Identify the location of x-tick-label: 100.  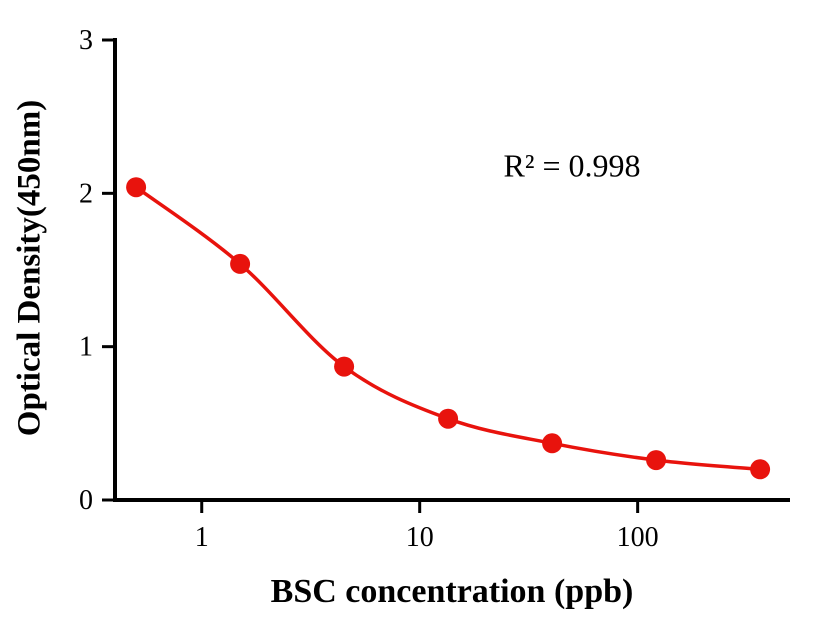
(638, 537).